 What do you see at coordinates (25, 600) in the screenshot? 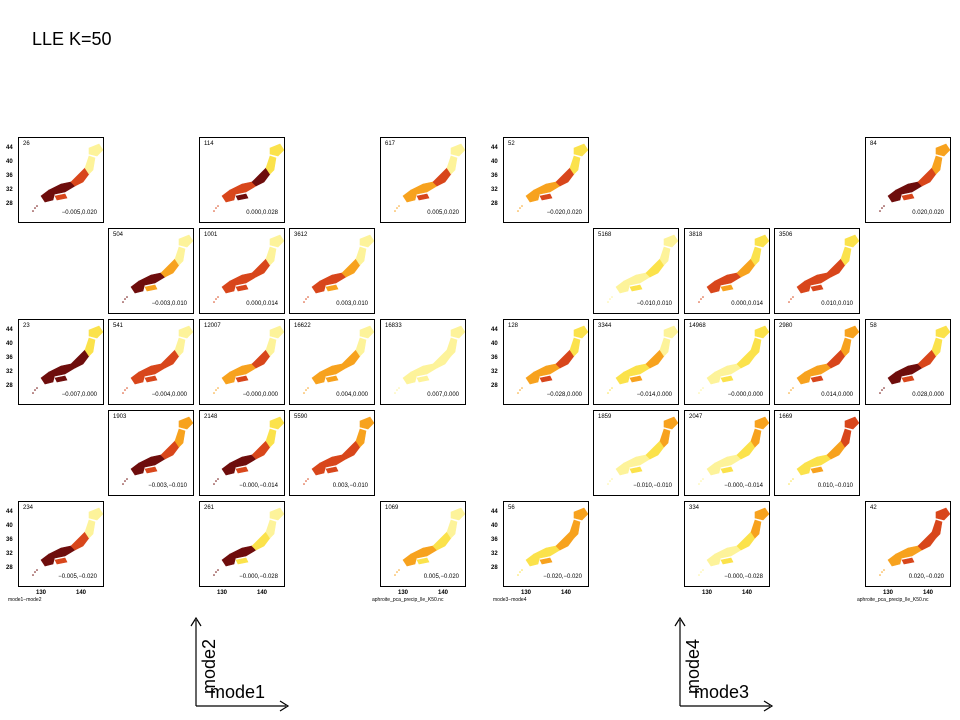
I see `figure-caption: mode1−mode2` at bounding box center [25, 600].